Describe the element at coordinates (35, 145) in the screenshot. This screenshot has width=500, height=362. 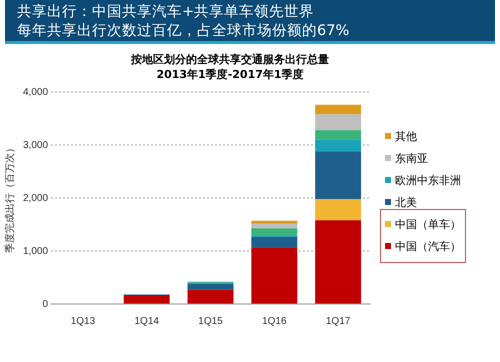
I see `y-tick-label: 3,000` at that location.